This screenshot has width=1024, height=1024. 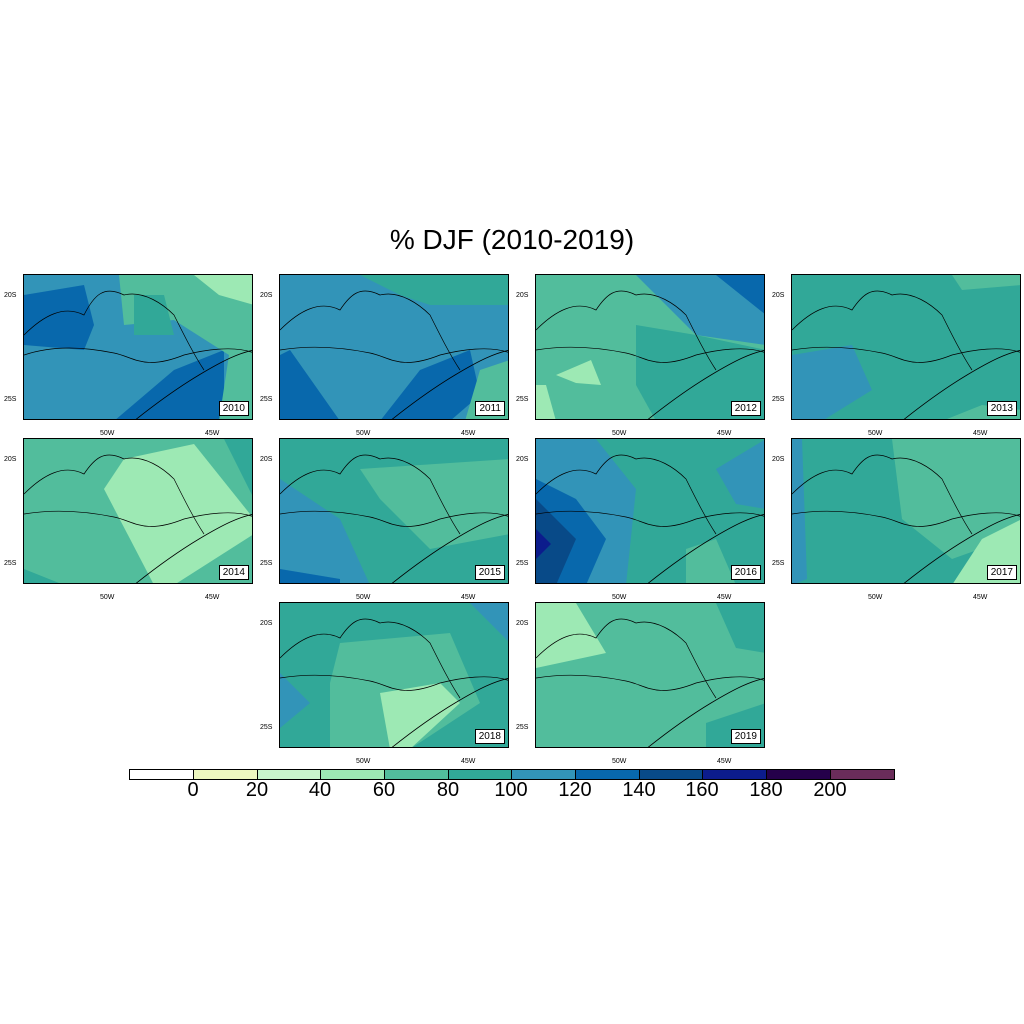 What do you see at coordinates (1001, 572) in the screenshot?
I see `year-label: 2017` at bounding box center [1001, 572].